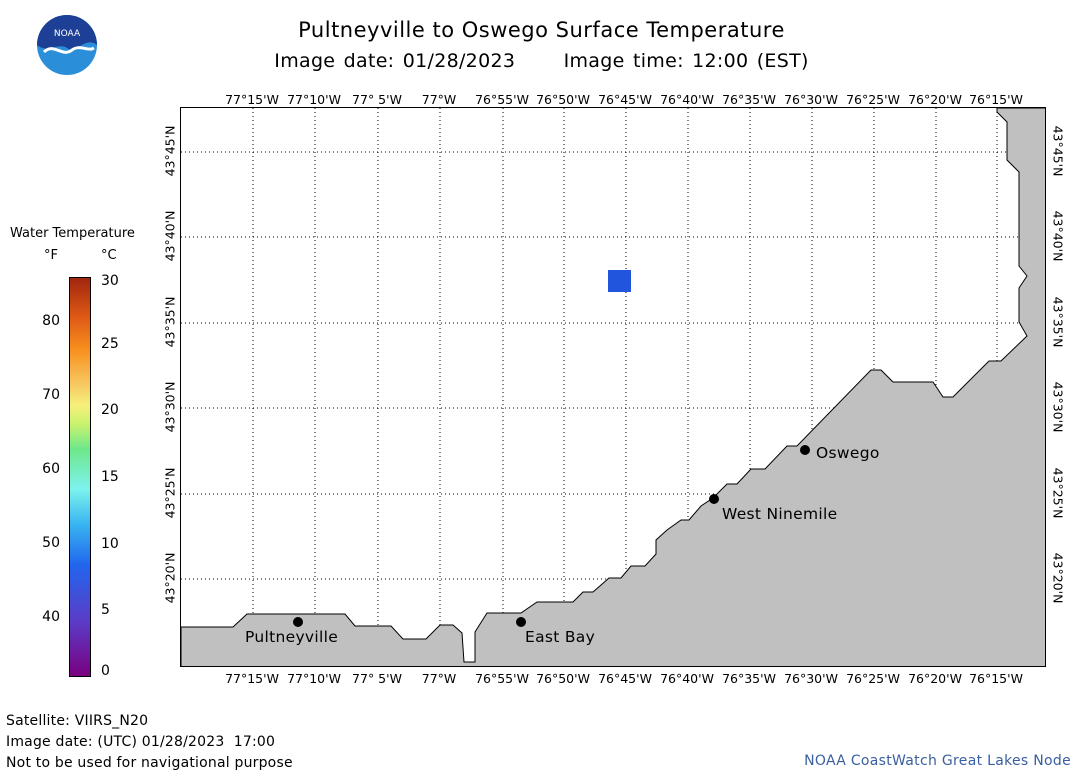  I want to click on tick-f: 50, so click(51, 543).